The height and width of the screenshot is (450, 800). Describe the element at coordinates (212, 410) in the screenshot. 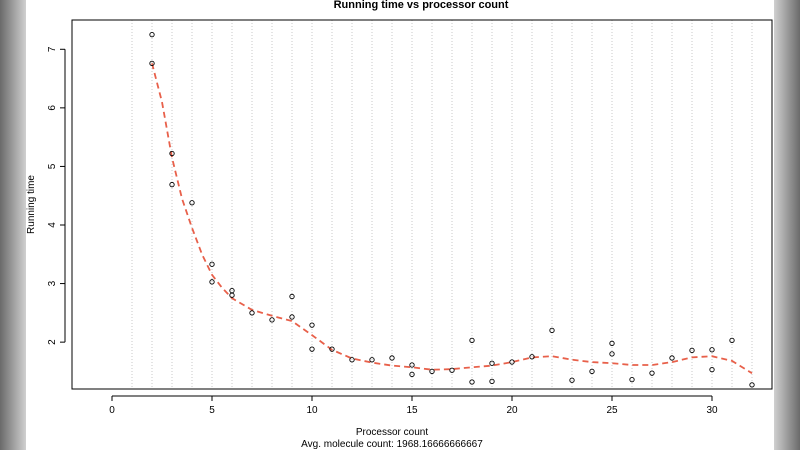

I see `x-tick-label: 5` at that location.